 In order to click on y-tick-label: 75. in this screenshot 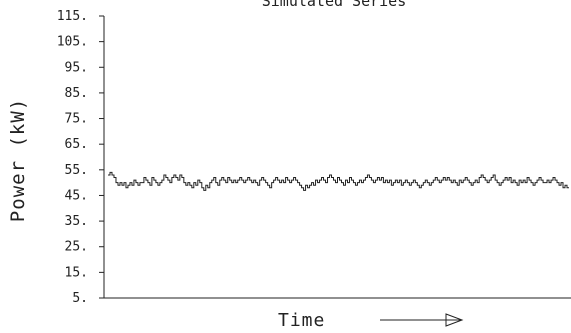, I will do `click(76, 119)`.